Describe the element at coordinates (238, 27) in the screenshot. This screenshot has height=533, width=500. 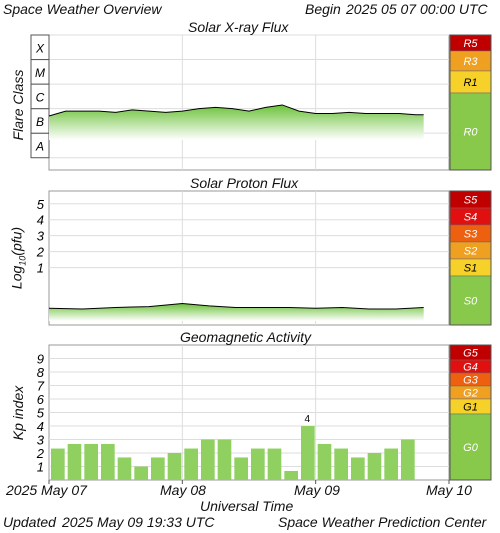
I see `xray-panel-title: Solar X-ray Flux` at that location.